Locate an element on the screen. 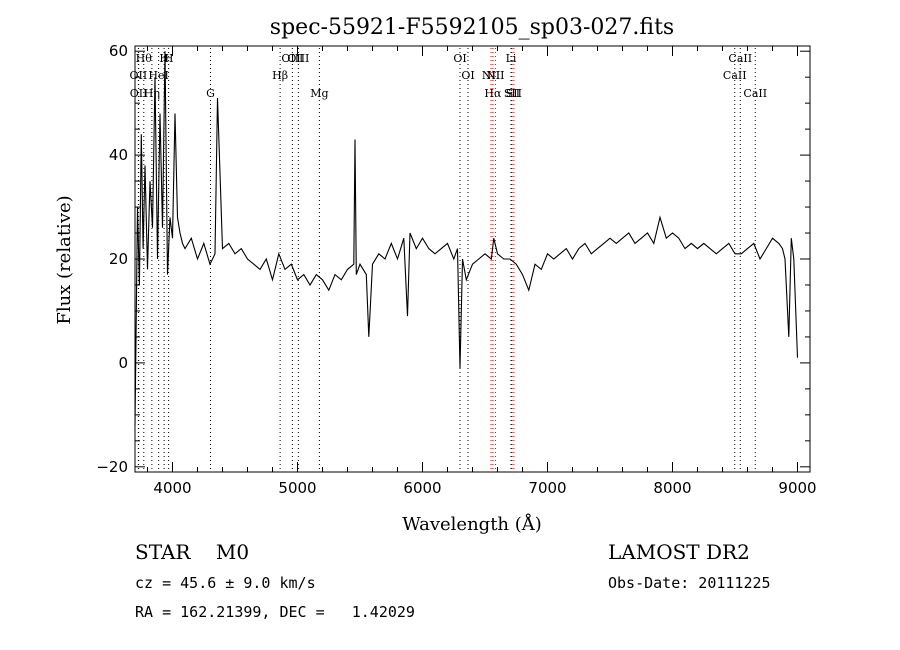  y-axis-label: Flux (relative) is located at coordinates (64, 259).